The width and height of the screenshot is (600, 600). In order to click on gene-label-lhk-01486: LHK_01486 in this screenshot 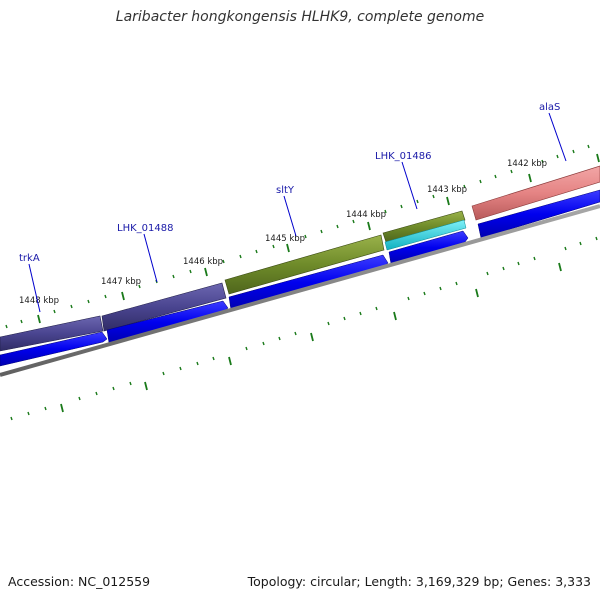, I will do `click(403, 156)`.